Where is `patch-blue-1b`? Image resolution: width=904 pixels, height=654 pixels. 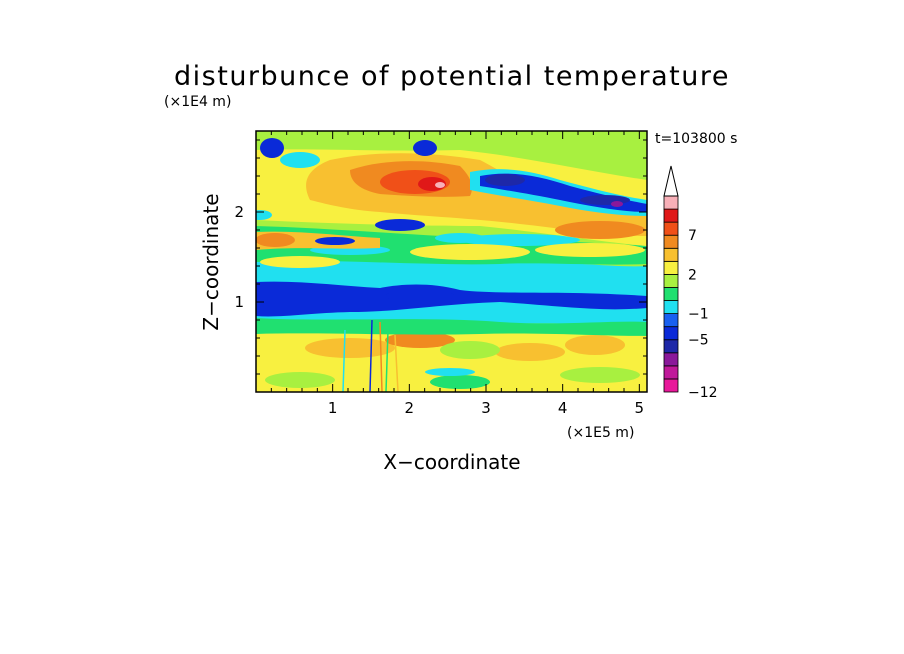
patch-blue-1b is located at coordinates (335, 241).